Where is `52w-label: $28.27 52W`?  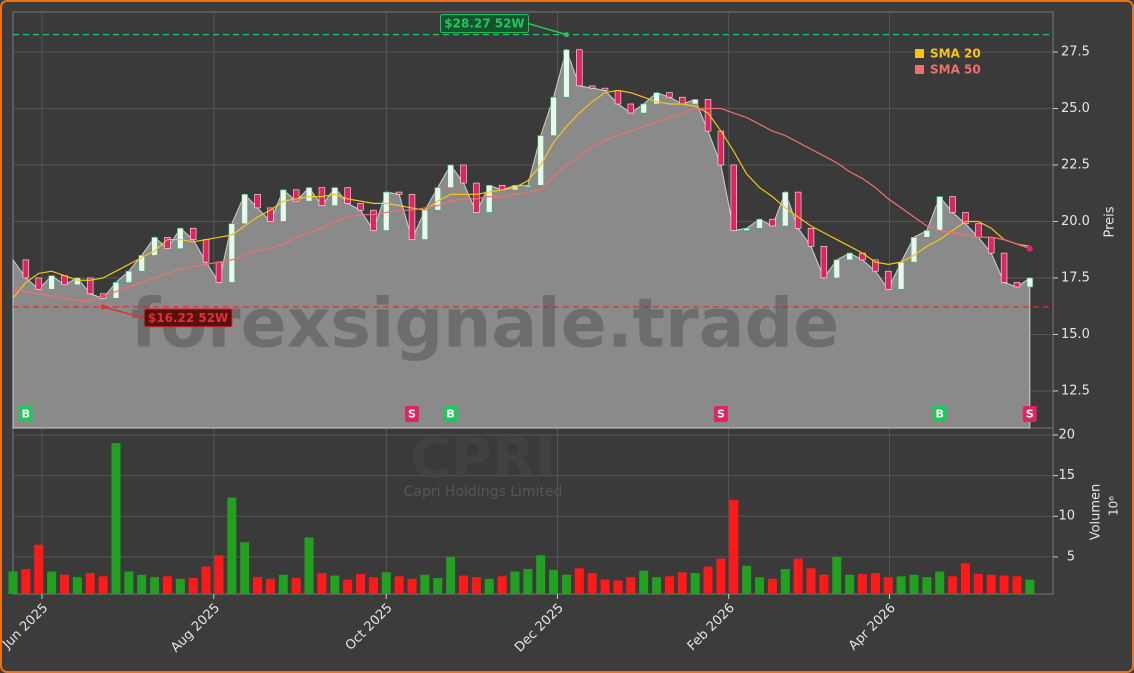 52w-label: $28.27 52W is located at coordinates (484, 24).